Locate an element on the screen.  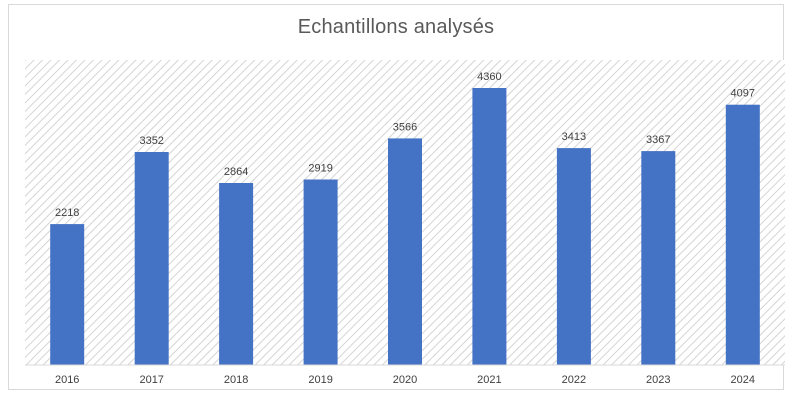
bar-2016 is located at coordinates (67, 294).